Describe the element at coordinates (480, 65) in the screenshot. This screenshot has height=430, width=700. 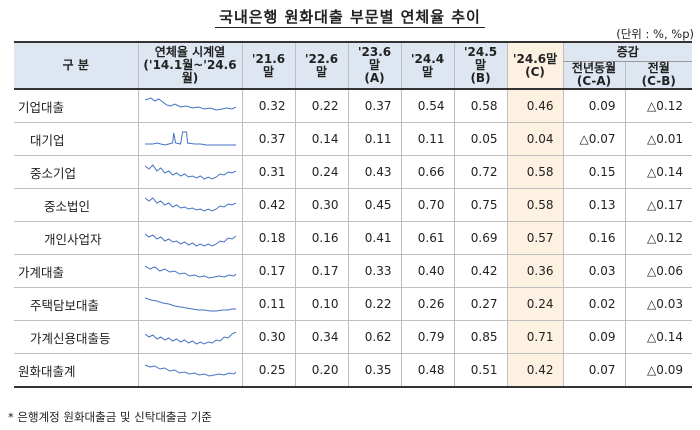
I see `header-2024-05: '24.5말 (B)` at that location.